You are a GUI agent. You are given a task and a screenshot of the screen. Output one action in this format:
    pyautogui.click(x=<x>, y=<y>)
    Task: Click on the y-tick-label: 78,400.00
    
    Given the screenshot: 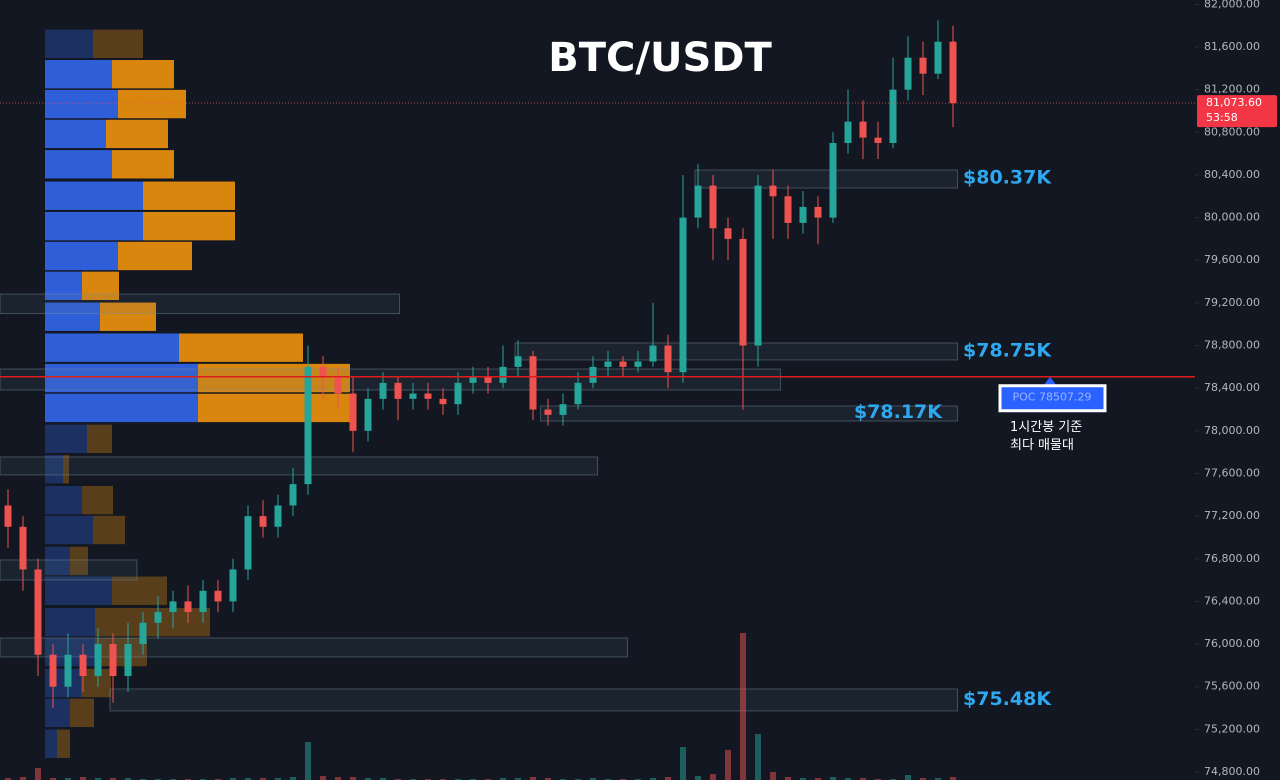 What is the action you would take?
    pyautogui.click(x=1232, y=387)
    